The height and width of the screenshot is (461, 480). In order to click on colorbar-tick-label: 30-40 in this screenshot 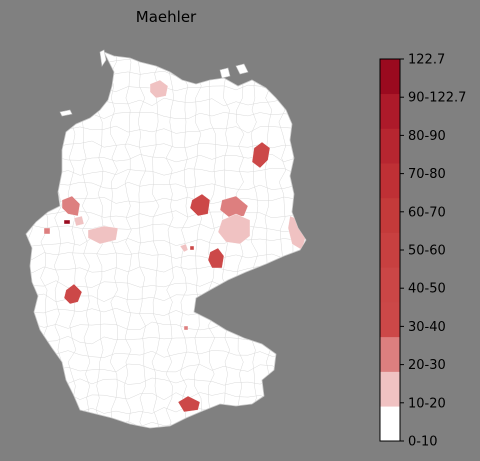, I will do `click(427, 327)`.